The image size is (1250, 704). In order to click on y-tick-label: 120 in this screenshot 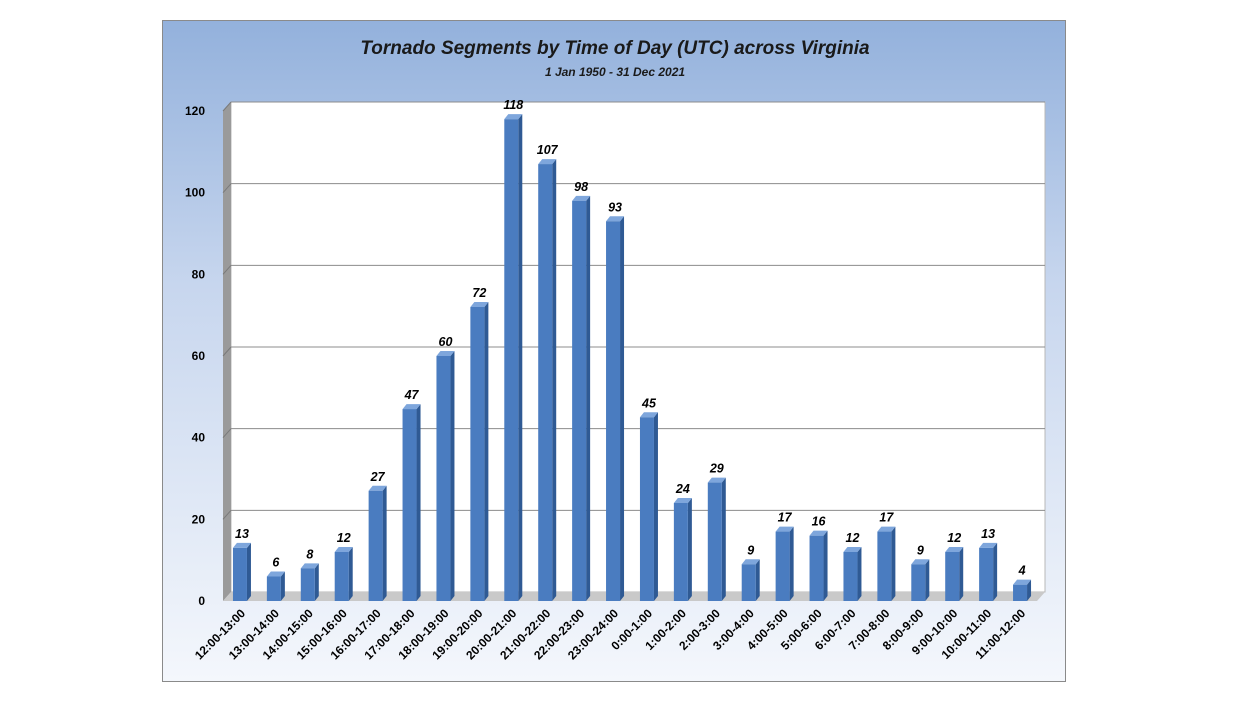, I will do `click(195, 111)`.